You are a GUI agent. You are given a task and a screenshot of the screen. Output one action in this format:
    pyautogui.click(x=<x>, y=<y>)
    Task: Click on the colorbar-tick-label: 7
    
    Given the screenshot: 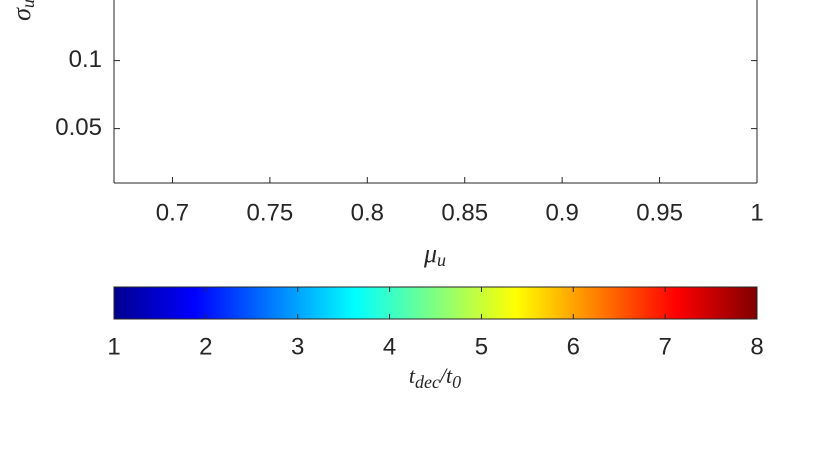 What is the action you would take?
    pyautogui.click(x=664, y=346)
    